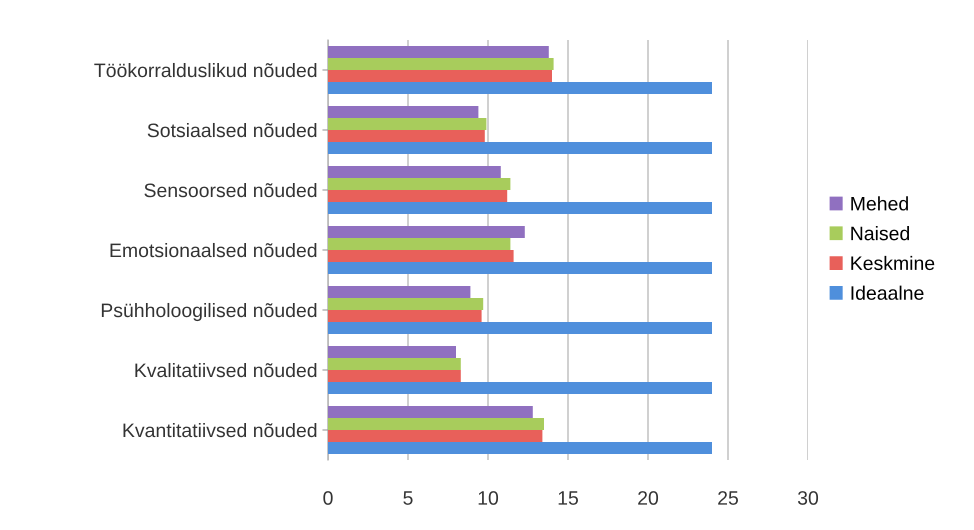 Image resolution: width=974 pixels, height=530 pixels. Describe the element at coordinates (232, 130) in the screenshot. I see `y-tick-label: Sotsiaalsed nõuded` at that location.